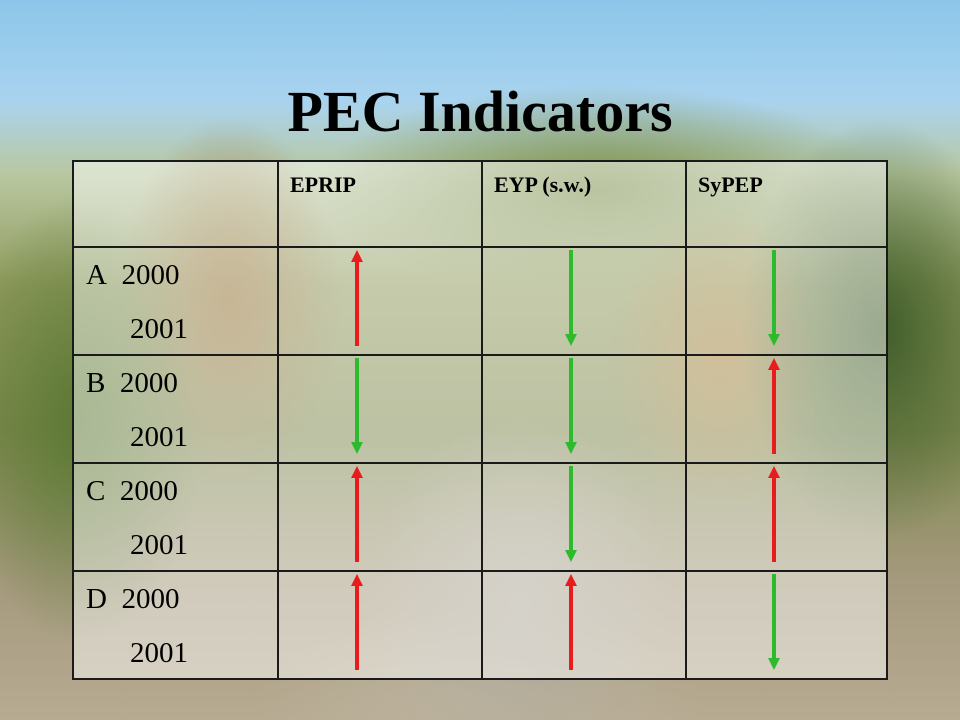  What do you see at coordinates (181, 518) in the screenshot?
I see `row-label-c: C 2000 2001` at bounding box center [181, 518].